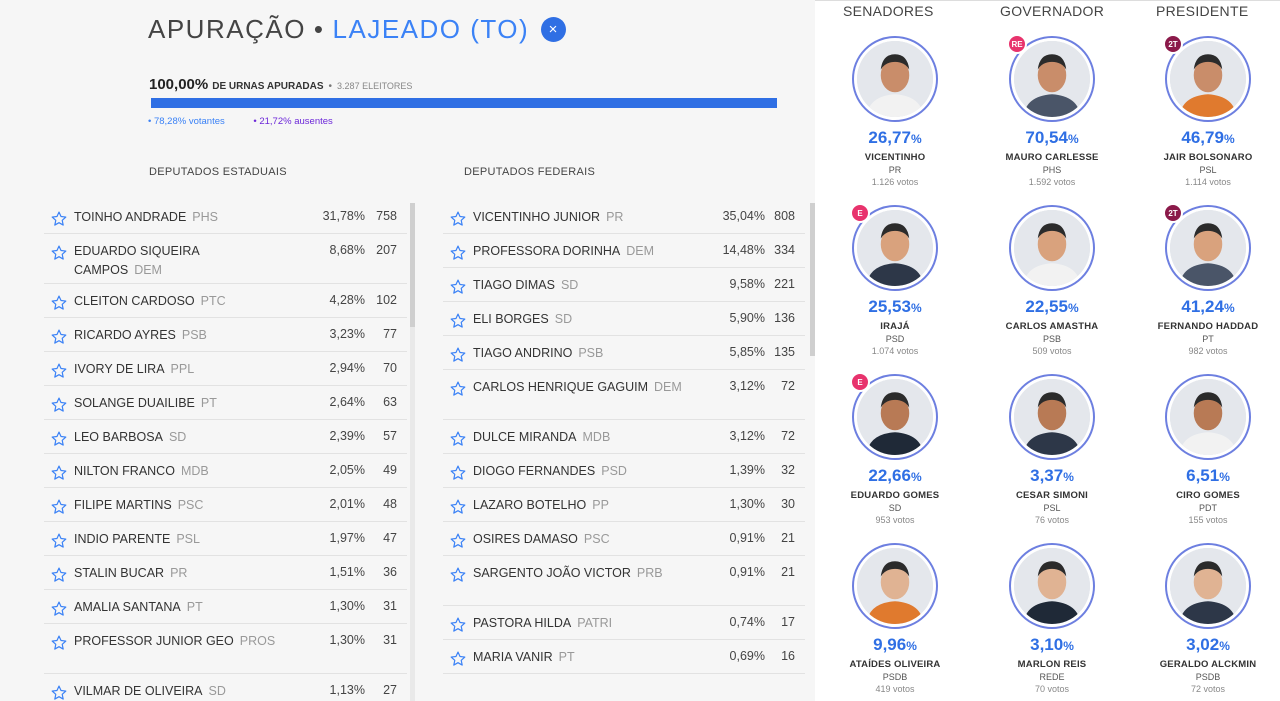  I want to click on candidate-card: 3,10% MARLON REIS REDE 70 votos, so click(1052, 618).